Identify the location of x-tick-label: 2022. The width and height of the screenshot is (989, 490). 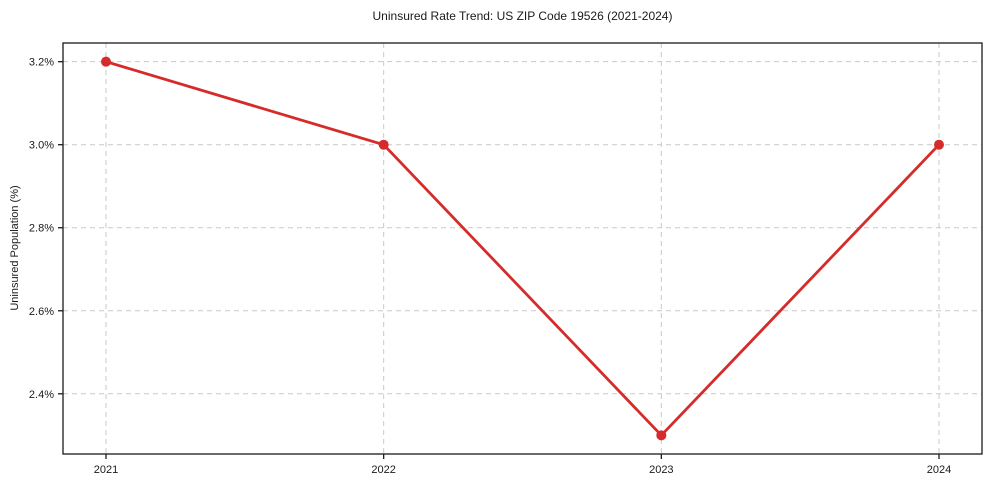
(383, 470).